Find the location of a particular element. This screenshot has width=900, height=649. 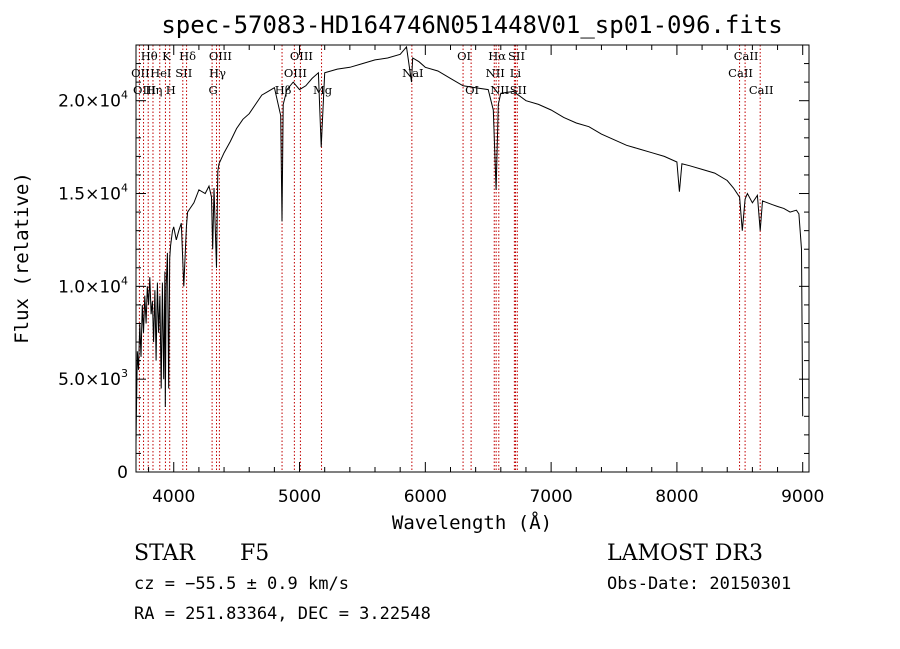

x-tick-label: 9000 is located at coordinates (802, 497).